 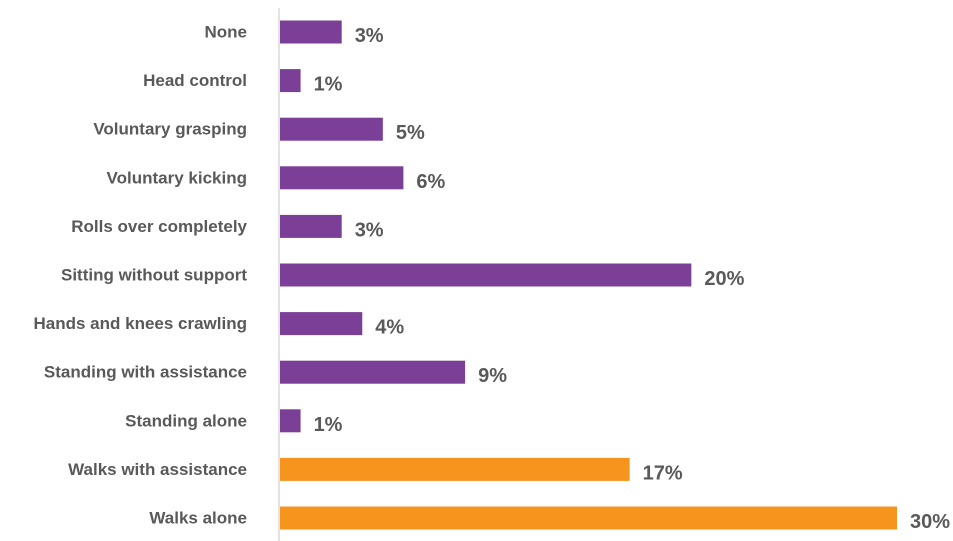 I want to click on category-label: Voluntary grasping, so click(x=170, y=129).